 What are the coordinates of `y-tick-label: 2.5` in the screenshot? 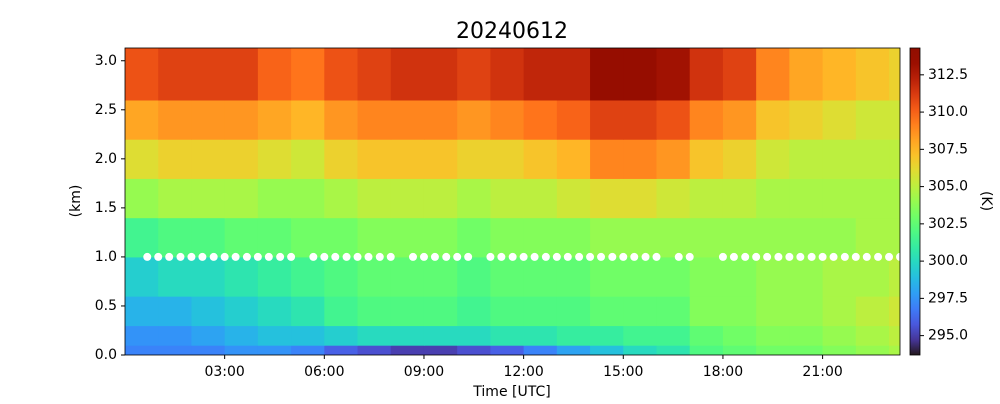 It's located at (106, 110).